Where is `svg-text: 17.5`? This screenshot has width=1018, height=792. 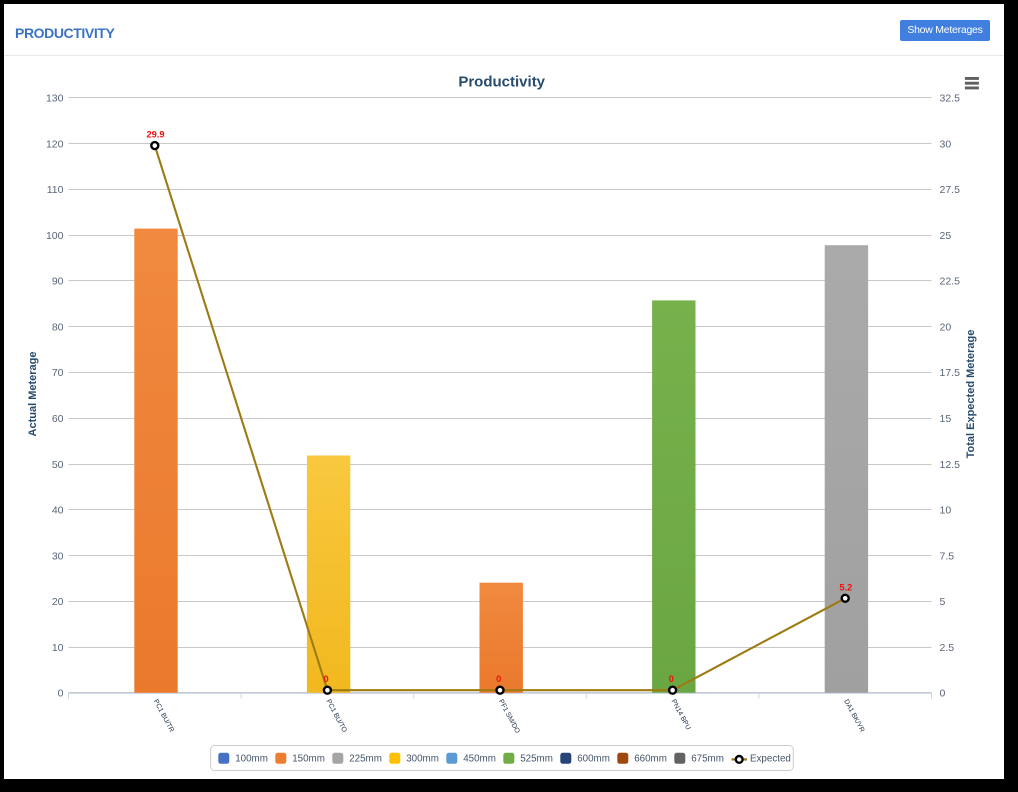 svg-text: 17.5 is located at coordinates (950, 373).